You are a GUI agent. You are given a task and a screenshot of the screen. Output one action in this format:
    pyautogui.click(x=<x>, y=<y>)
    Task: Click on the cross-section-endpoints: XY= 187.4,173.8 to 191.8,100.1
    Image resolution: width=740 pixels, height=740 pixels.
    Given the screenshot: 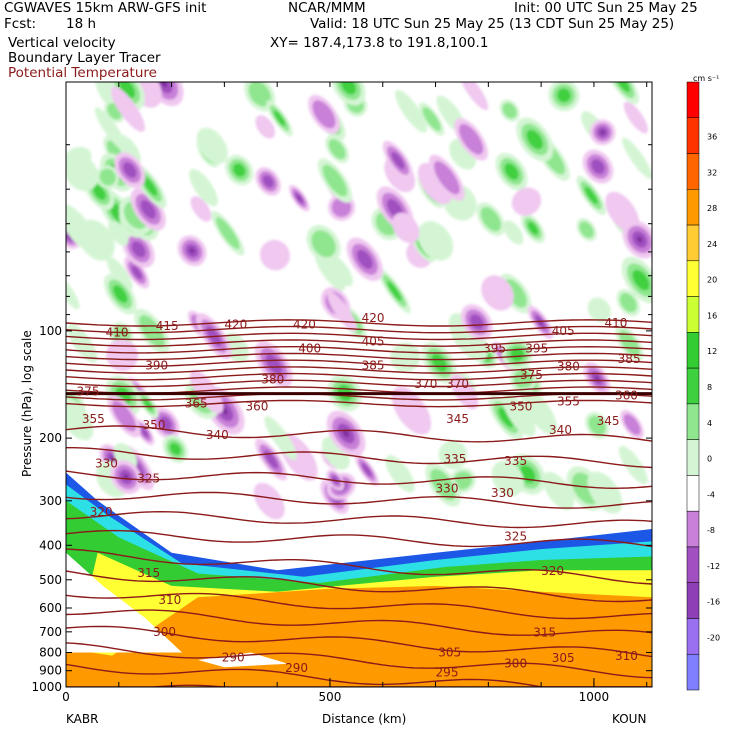 What is the action you would take?
    pyautogui.click(x=379, y=43)
    